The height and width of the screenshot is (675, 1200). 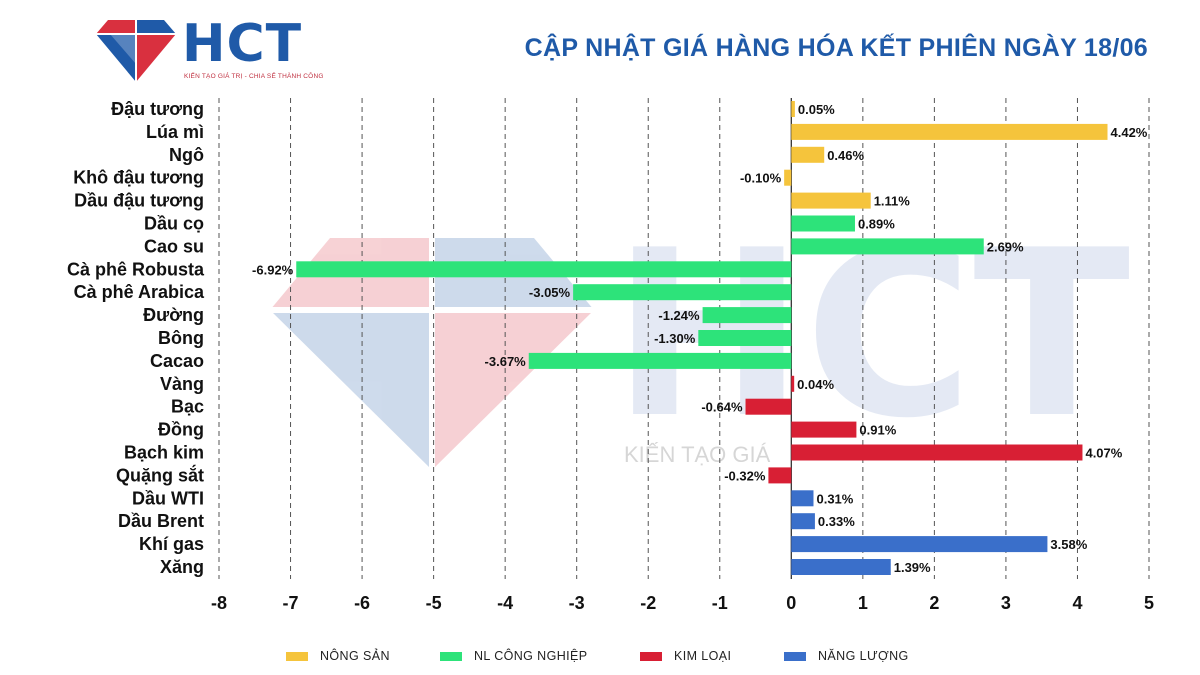 I want to click on legend-item-nl-cong-nghiep: NL CÔNG NGHIỆP, so click(x=514, y=656).